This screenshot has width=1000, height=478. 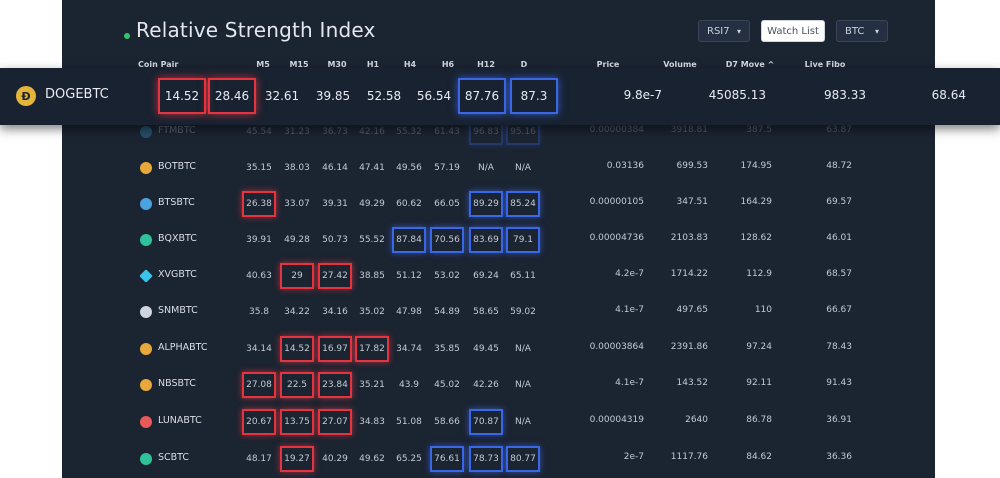 What do you see at coordinates (482, 96) in the screenshot?
I see `rsi-h12: 87.76` at bounding box center [482, 96].